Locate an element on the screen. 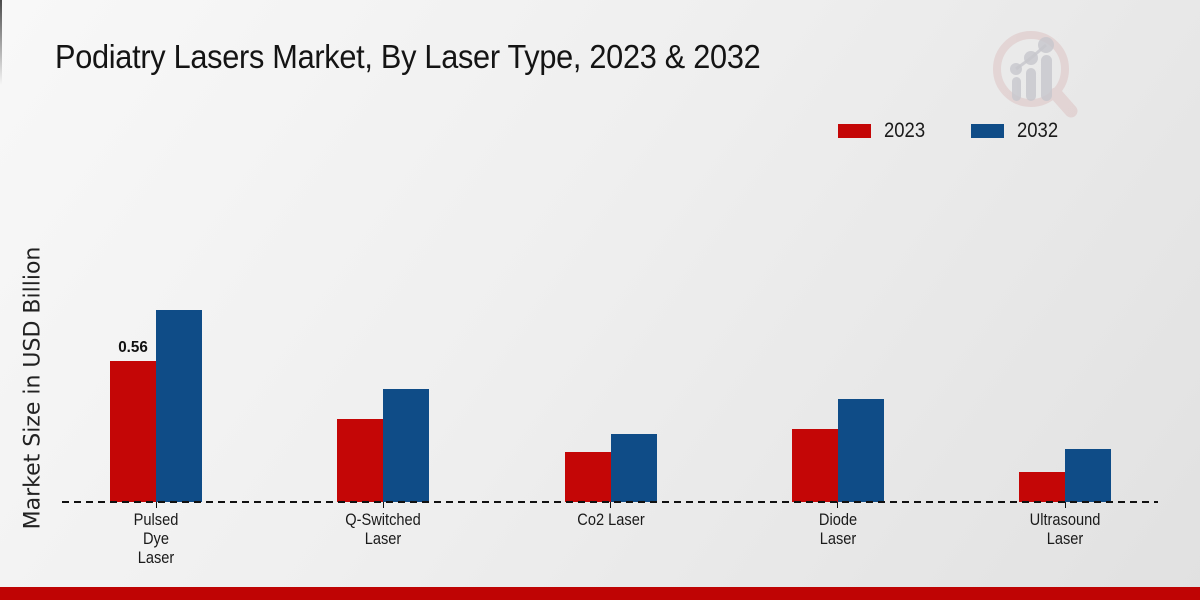 This screenshot has width=1200, height=600. bar-2032-pulsed-dye-laser is located at coordinates (179, 406).